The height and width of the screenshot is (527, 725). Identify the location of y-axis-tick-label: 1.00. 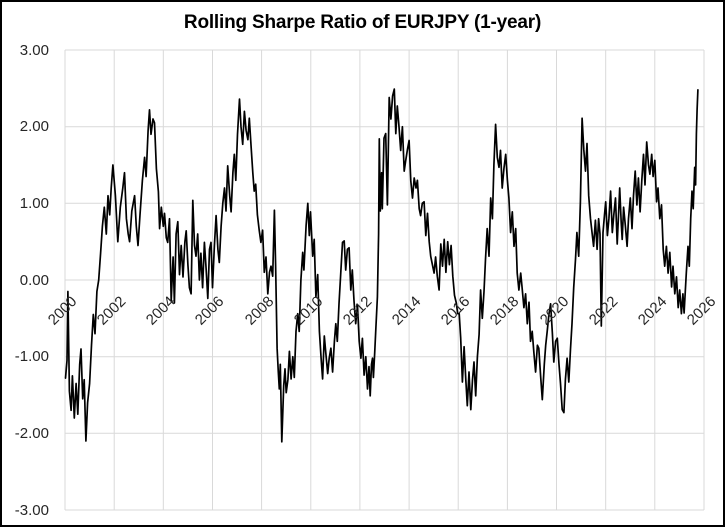
(34, 203).